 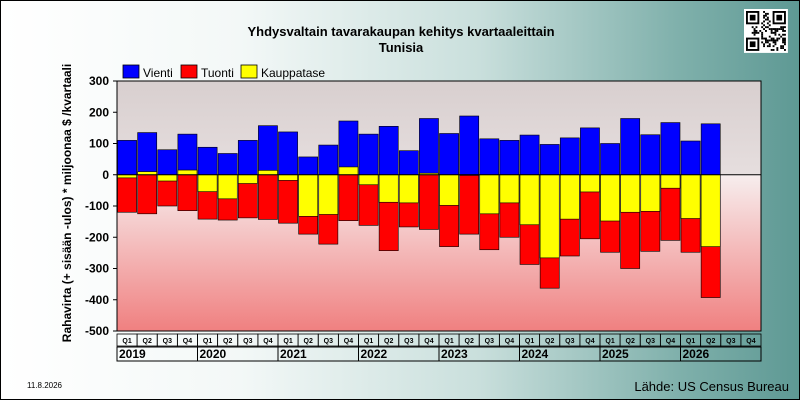 What do you see at coordinates (132, 354) in the screenshot?
I see `year-label: 2019` at bounding box center [132, 354].